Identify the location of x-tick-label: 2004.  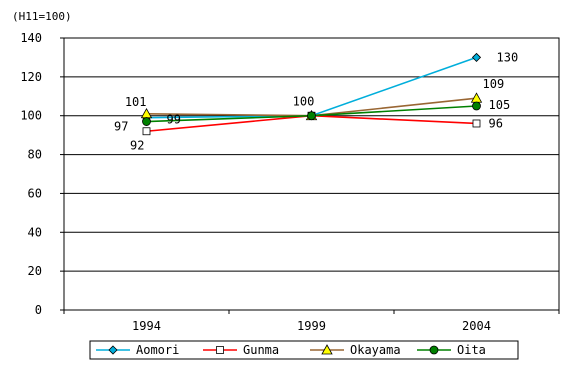
(476, 326).